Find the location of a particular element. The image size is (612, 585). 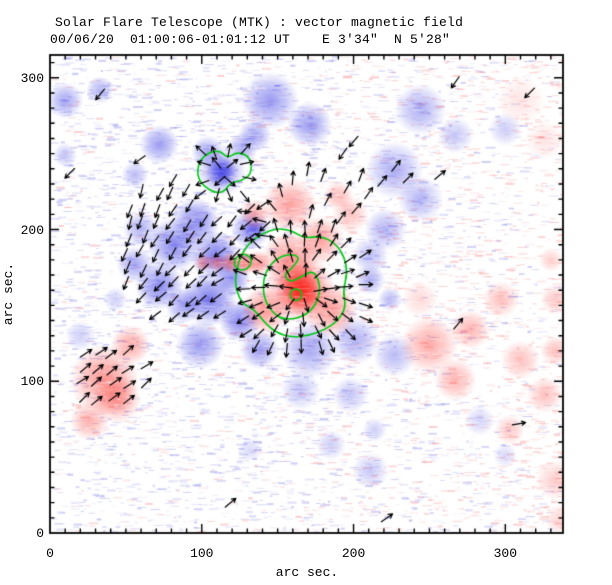

x-tick-label: 100 is located at coordinates (202, 553).